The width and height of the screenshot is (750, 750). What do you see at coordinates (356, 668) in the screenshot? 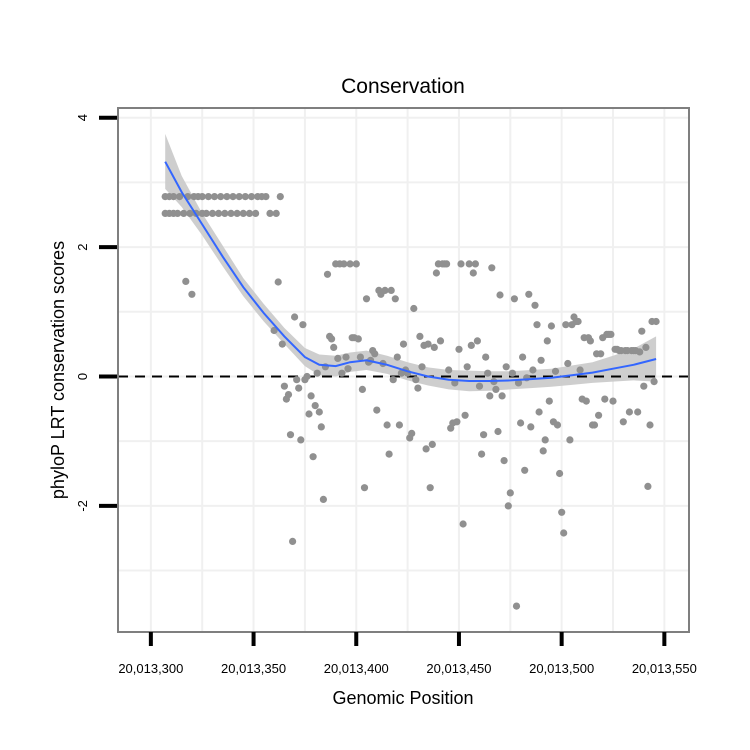
I see `x-tick-label: 20,013,400` at bounding box center [356, 668].